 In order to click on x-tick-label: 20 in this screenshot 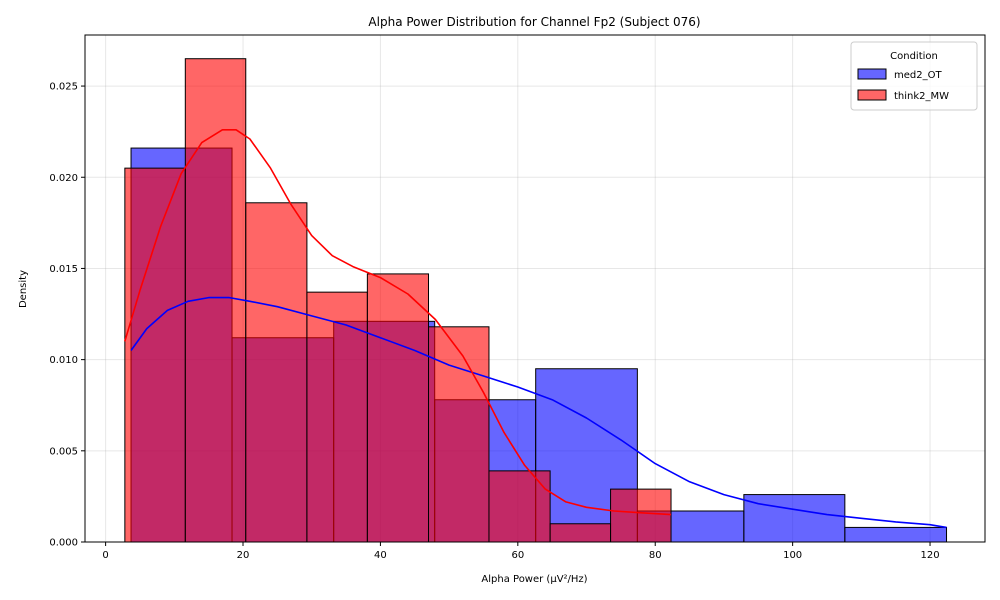, I will do `click(243, 555)`.